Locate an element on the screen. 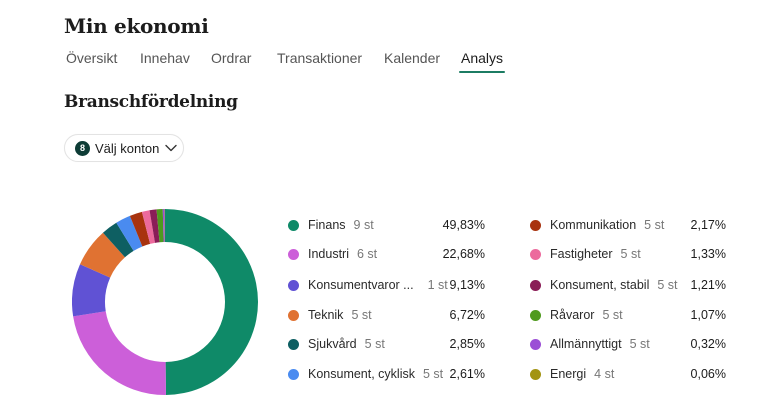 This screenshot has height=410, width=768. account-count-badge: 8 is located at coordinates (82, 148).